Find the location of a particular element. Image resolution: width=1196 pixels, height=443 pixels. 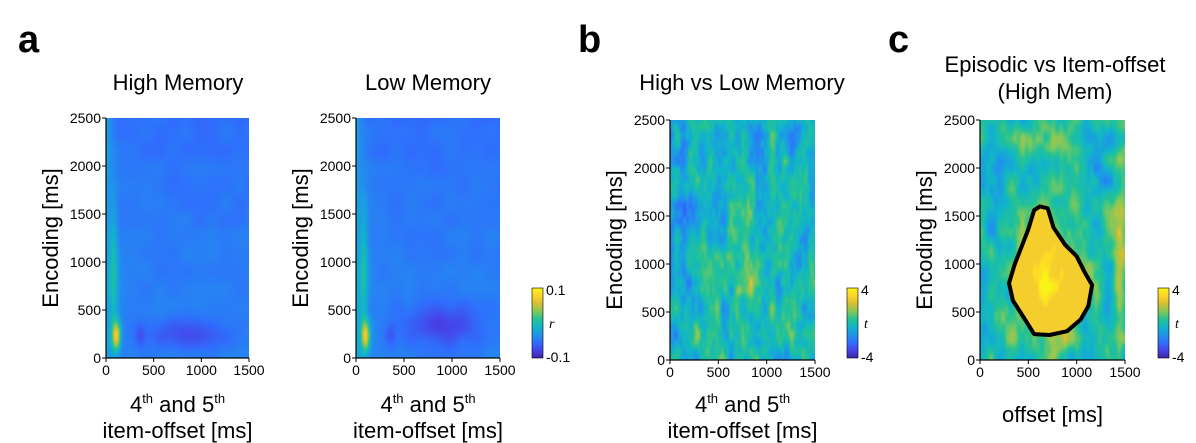

chart-title-line: Episodic vs Item-offset is located at coordinates (1055, 64).